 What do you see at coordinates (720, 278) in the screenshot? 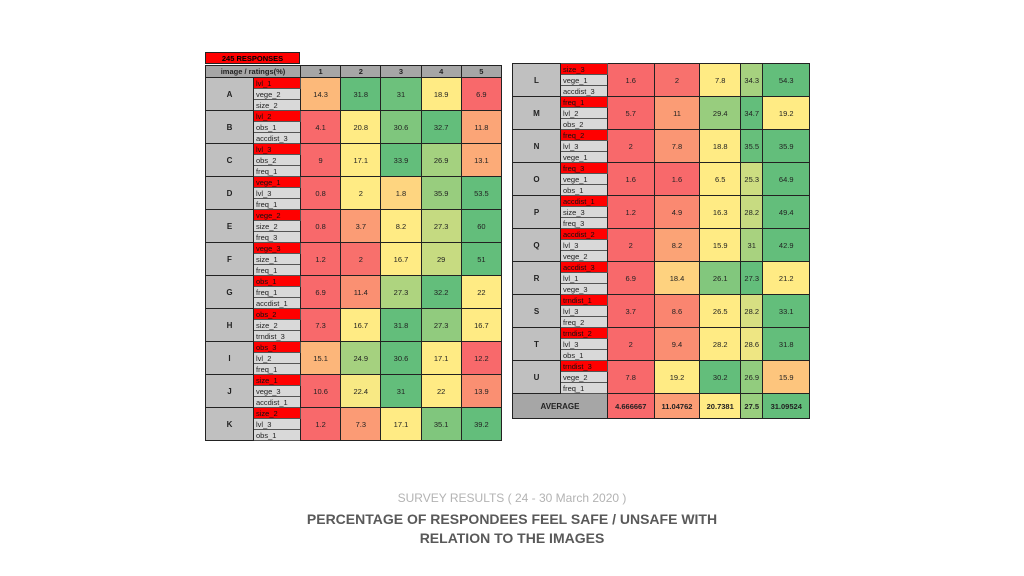
I see `rating-value-cell: 26.1` at bounding box center [720, 278].